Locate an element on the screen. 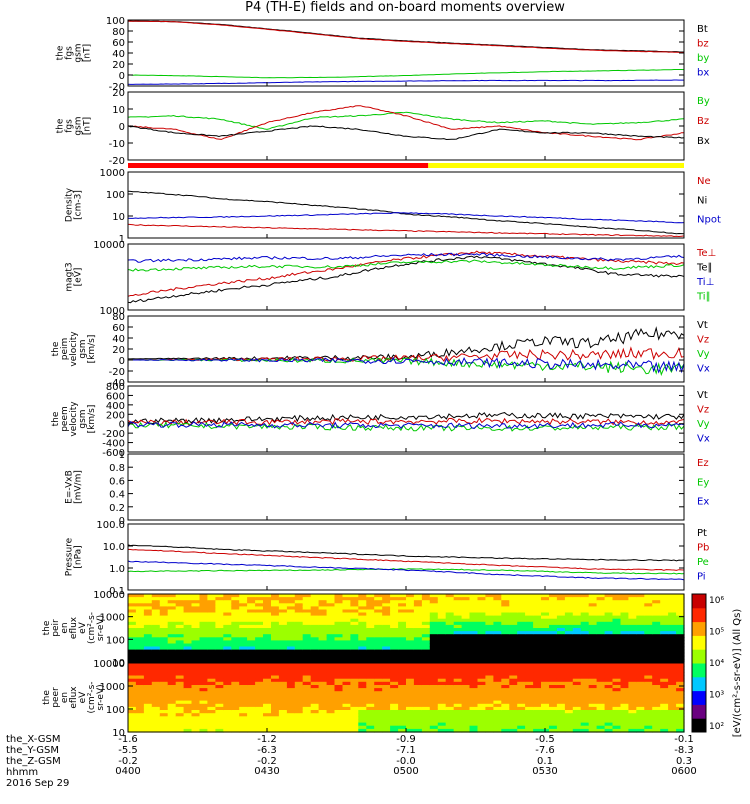 The image size is (750, 804). series-line-bfield is located at coordinates (405, 82).